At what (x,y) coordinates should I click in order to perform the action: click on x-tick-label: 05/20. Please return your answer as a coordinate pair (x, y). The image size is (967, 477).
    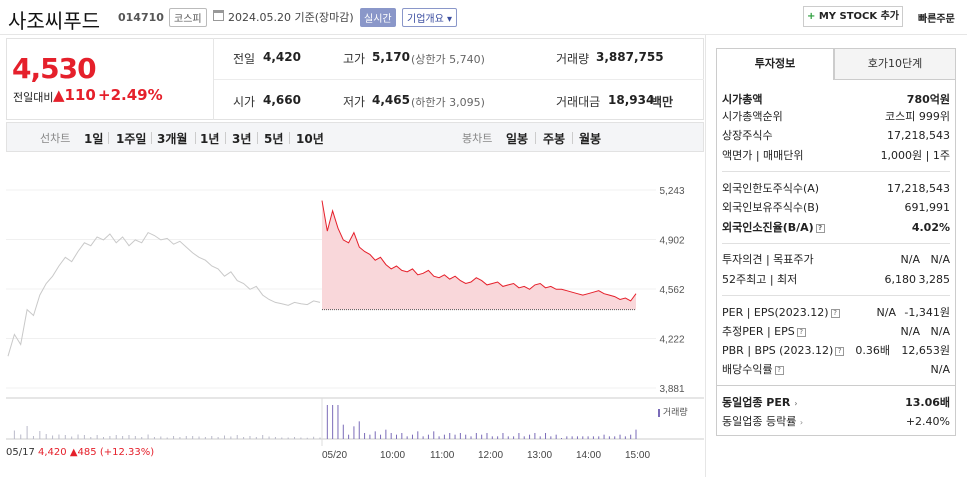
    Looking at the image, I should click on (334, 455).